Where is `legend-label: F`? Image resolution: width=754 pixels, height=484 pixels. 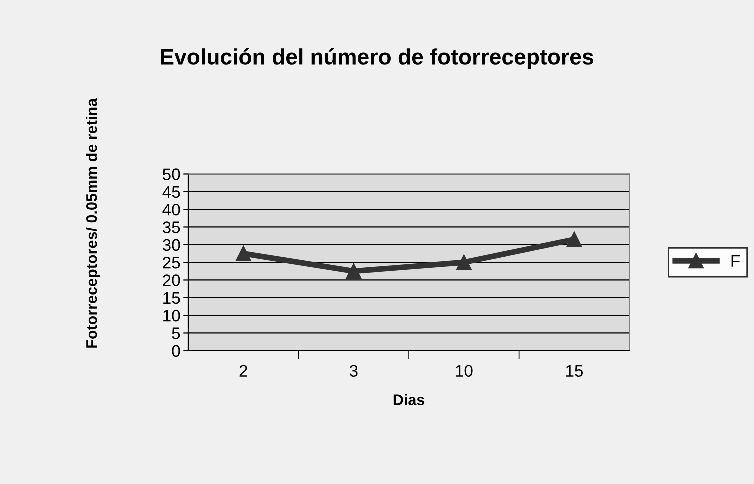 legend-label: F is located at coordinates (736, 261).